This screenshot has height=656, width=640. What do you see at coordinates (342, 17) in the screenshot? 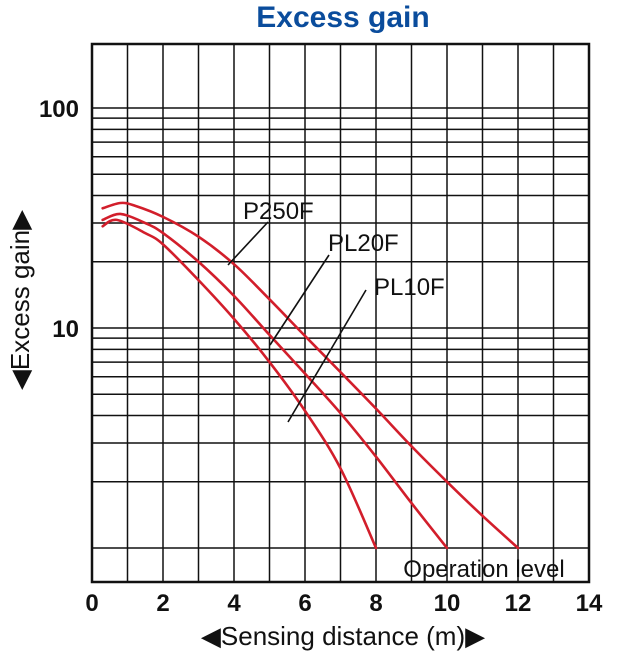
I see `chart-title: Excess gain` at bounding box center [342, 17].